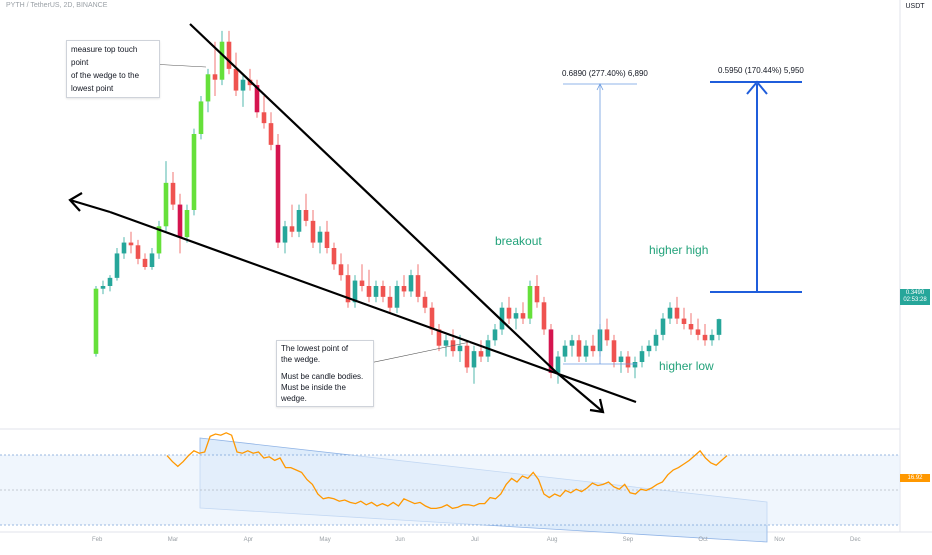  Describe the element at coordinates (313, 393) in the screenshot. I see `note-line: Must be inside the wedge.` at that location.